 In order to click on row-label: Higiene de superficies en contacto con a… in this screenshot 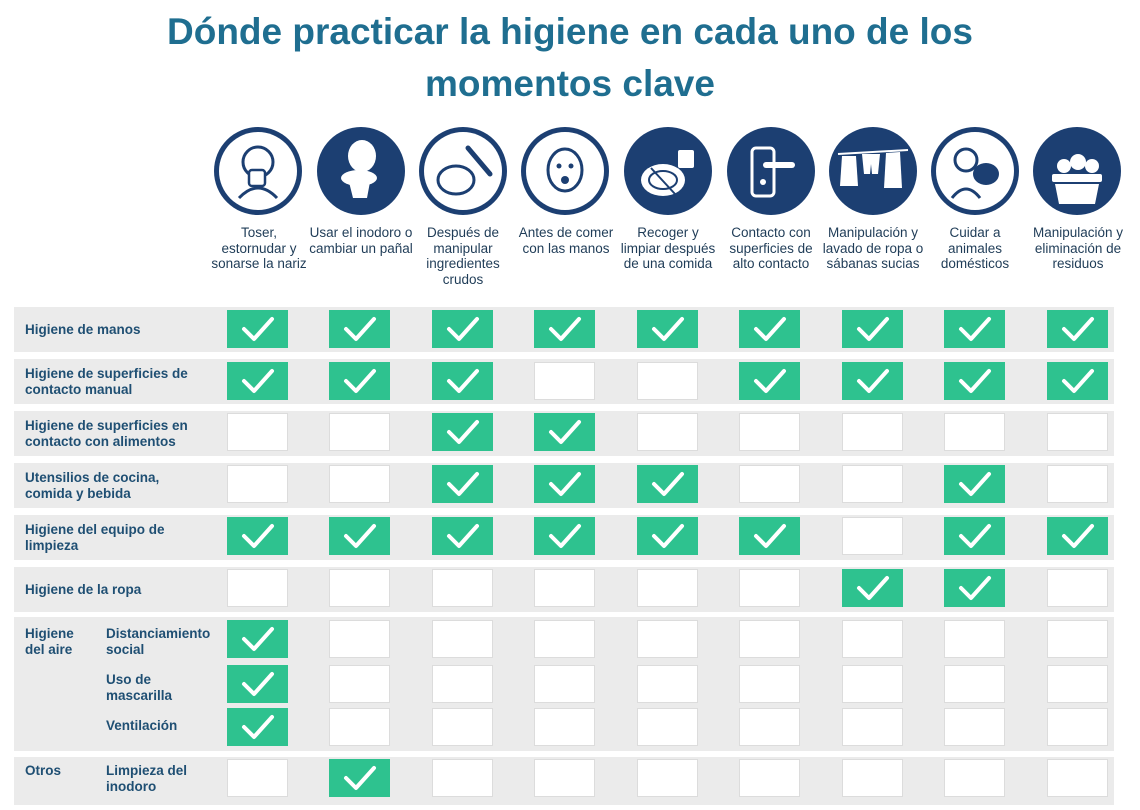, I will do `click(106, 433)`.